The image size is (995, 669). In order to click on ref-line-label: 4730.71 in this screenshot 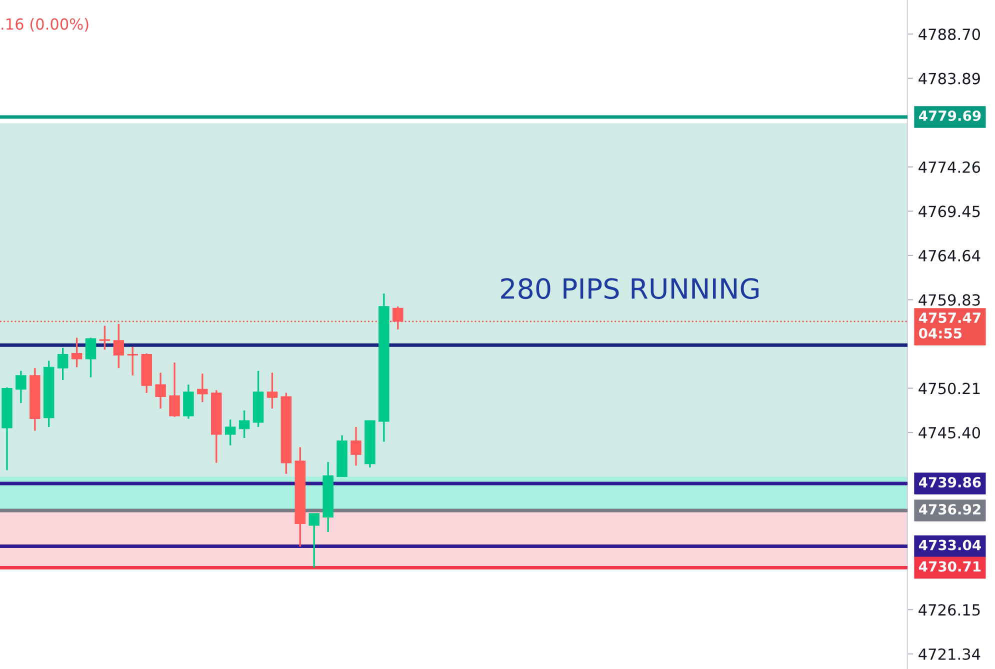, I will do `click(949, 566)`.